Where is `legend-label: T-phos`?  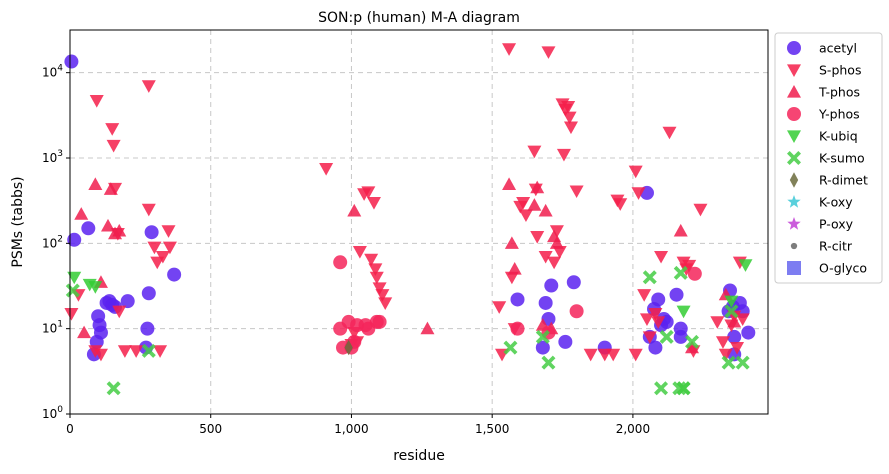
legend-label: T-phos is located at coordinates (839, 92).